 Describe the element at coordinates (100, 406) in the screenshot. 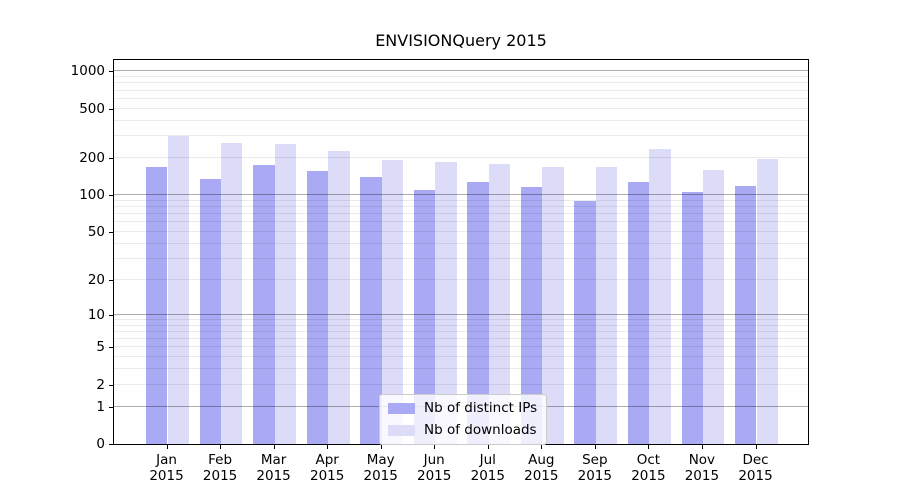

I see `y-tick-label: 1` at that location.